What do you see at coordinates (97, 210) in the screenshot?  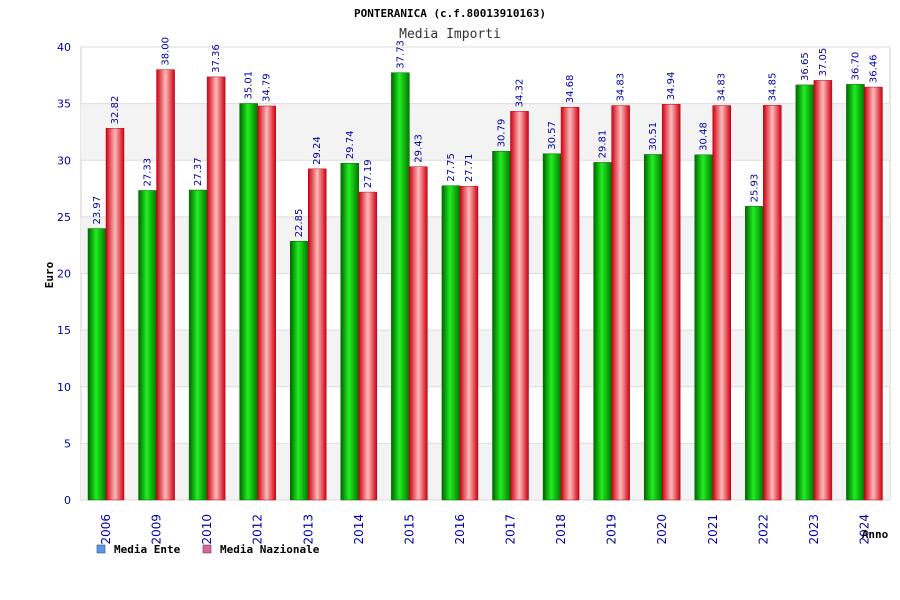 I see `value-label: 23.97` at bounding box center [97, 210].